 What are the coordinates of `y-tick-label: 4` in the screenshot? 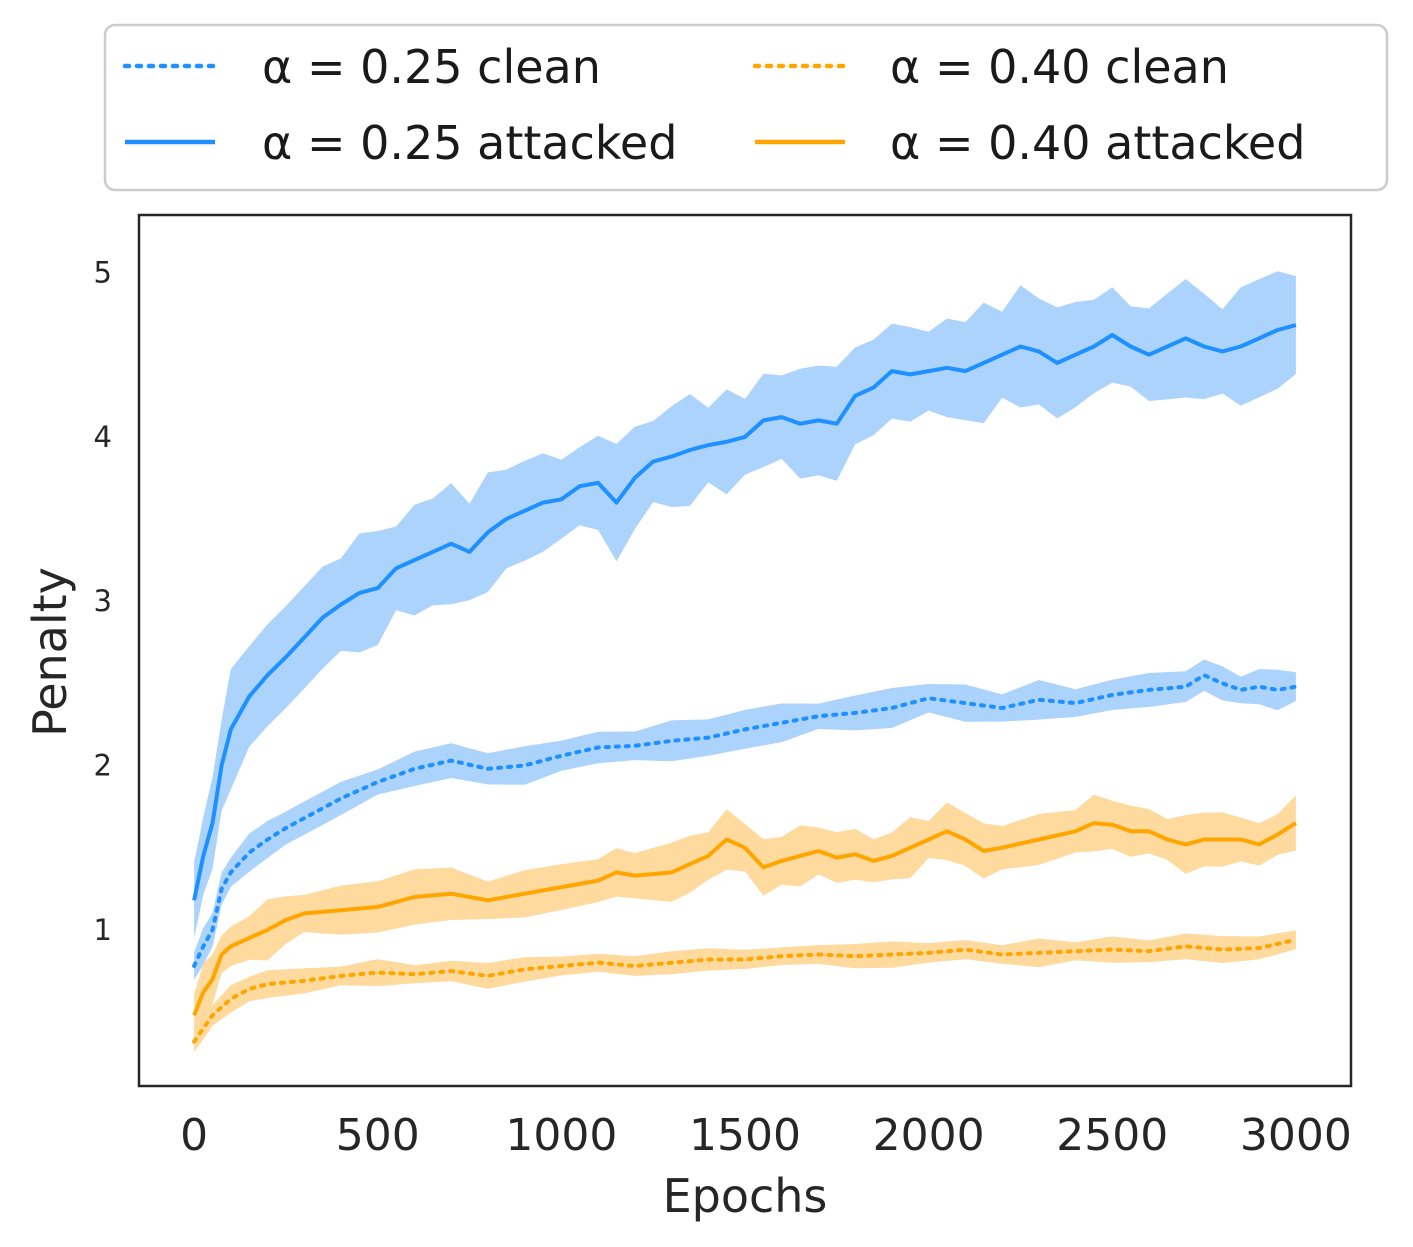 It's located at (103, 437).